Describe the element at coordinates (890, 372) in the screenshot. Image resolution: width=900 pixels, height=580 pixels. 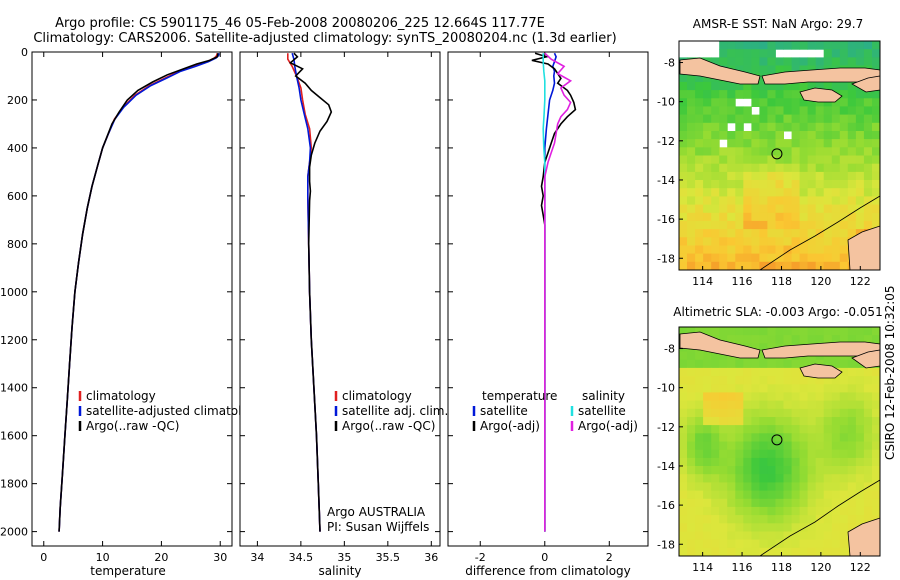
I see `csiro-timestamp: CSIRO 12-Feb-2008 10:32:05` at that location.